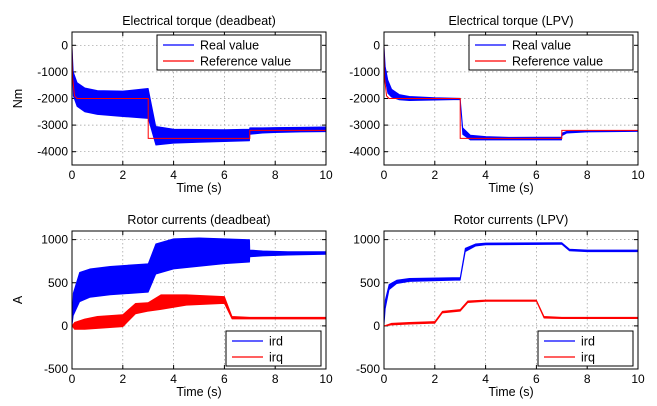  I want to click on chart-title: Rotor currents (LPV), so click(511, 220).